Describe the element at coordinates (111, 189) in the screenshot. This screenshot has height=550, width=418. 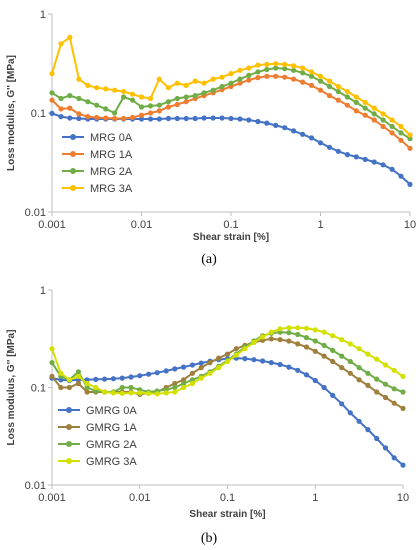
I see `legend-label: MRG 3A` at that location.